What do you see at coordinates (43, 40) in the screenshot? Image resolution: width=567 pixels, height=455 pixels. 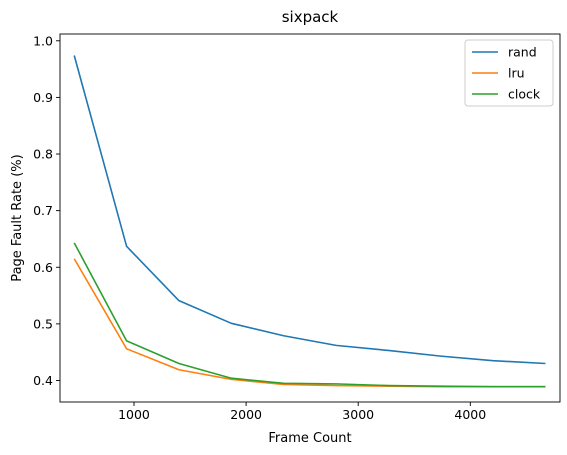 I see `y-tick-label: 1.0` at bounding box center [43, 40].